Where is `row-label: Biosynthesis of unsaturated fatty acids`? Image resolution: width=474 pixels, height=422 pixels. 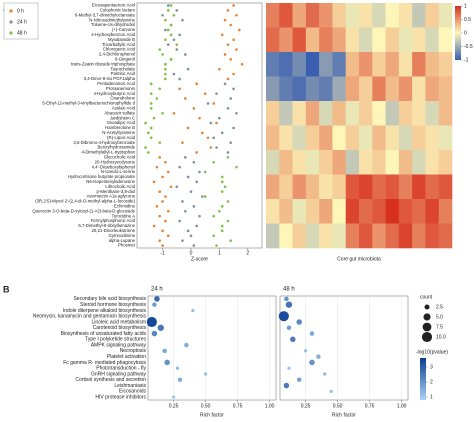 row-label: Biosynthesis of unsaturated fatty acids is located at coordinates (104, 334).